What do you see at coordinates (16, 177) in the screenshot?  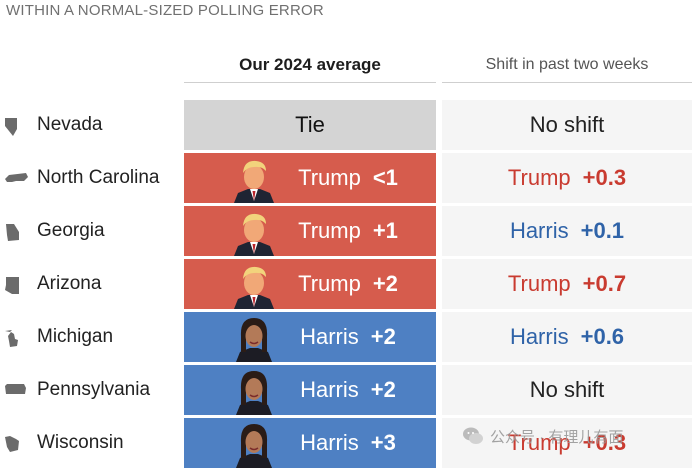 I see `north-carolina-state-icon` at bounding box center [16, 177].